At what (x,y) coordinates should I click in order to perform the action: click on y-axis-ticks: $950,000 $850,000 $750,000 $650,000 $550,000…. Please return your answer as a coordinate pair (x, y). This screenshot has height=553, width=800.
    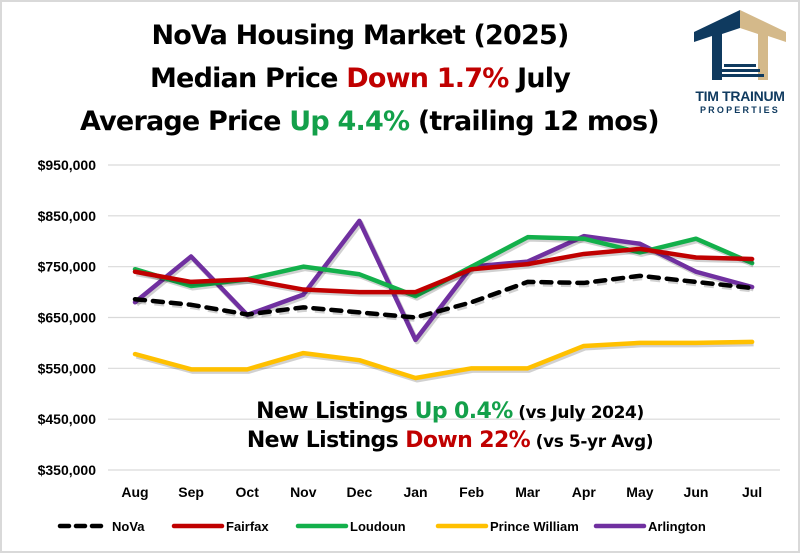
    Looking at the image, I should click on (67, 317).